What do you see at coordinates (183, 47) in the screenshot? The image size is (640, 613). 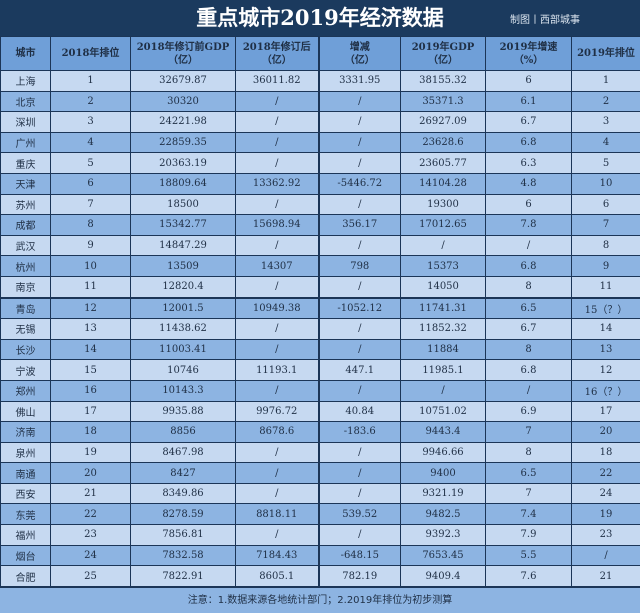 I see `column-header-text: 2018年修订前GDP` at bounding box center [183, 47].